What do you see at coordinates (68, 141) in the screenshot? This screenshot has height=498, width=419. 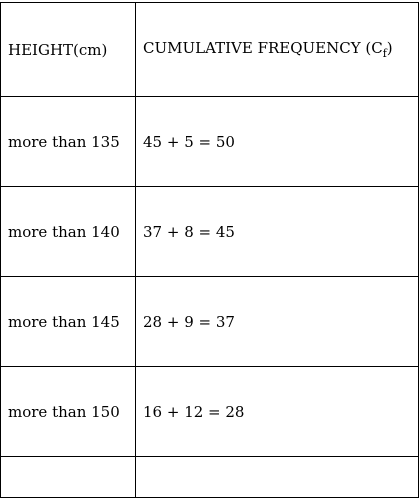 I see `height-cell: more than 135` at bounding box center [68, 141].